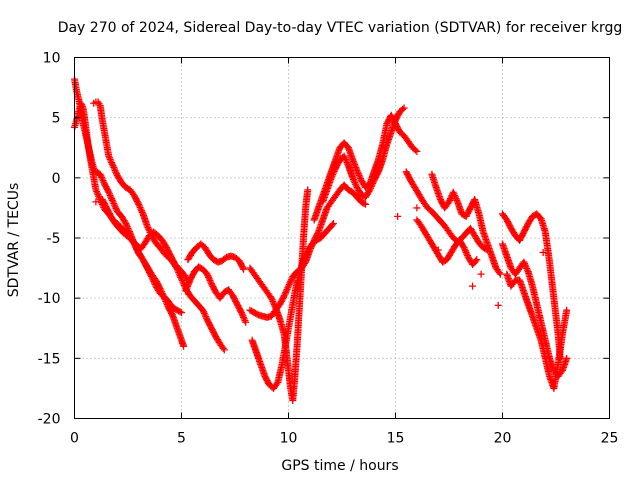 The image size is (640, 480). I want to click on y-tick-label: 0, so click(56, 179).